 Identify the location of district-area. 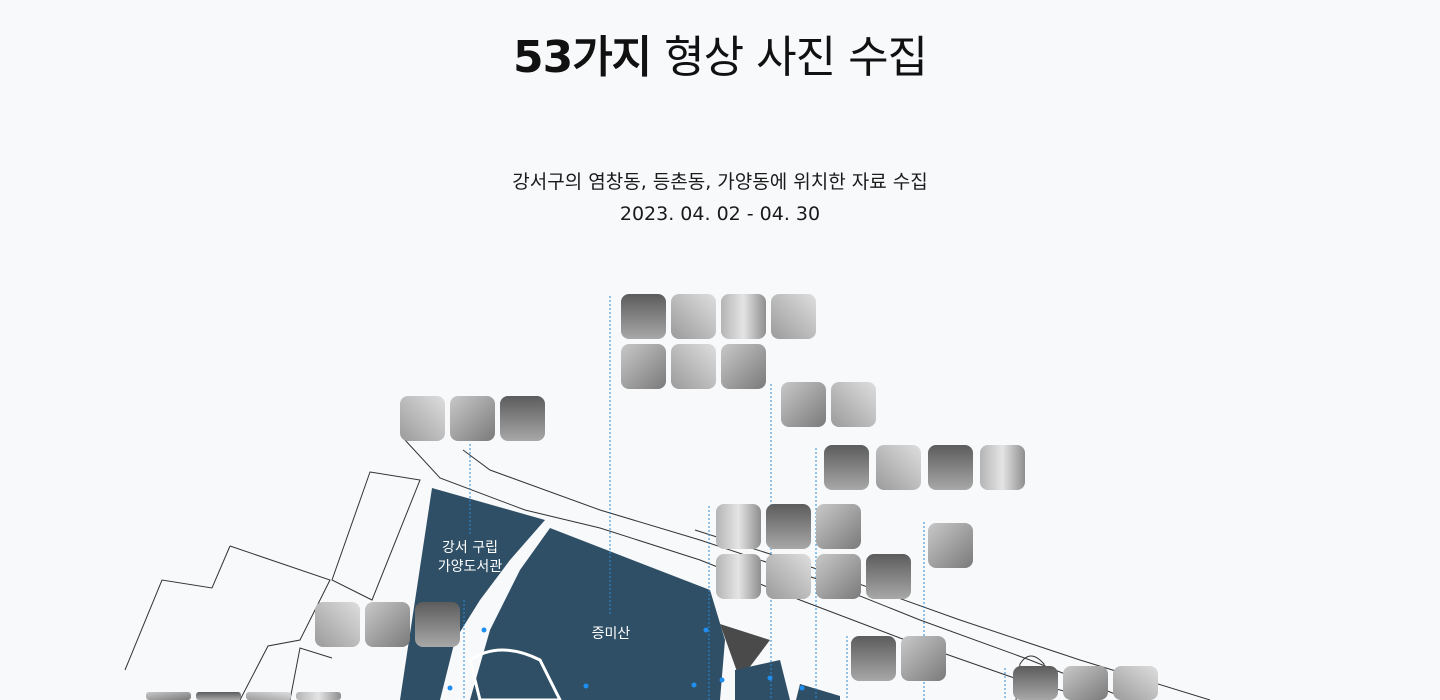
(620, 594).